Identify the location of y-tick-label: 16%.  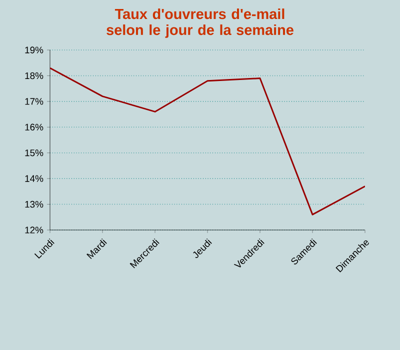
(34, 127).